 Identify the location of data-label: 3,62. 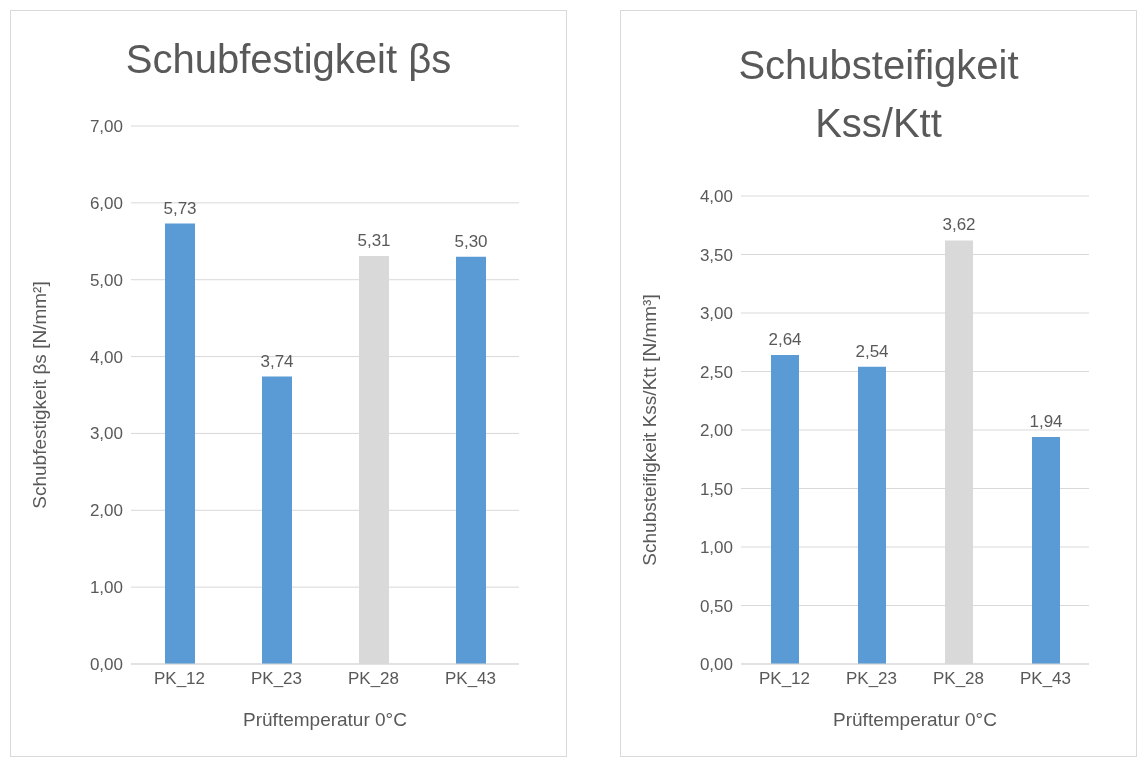
(959, 225).